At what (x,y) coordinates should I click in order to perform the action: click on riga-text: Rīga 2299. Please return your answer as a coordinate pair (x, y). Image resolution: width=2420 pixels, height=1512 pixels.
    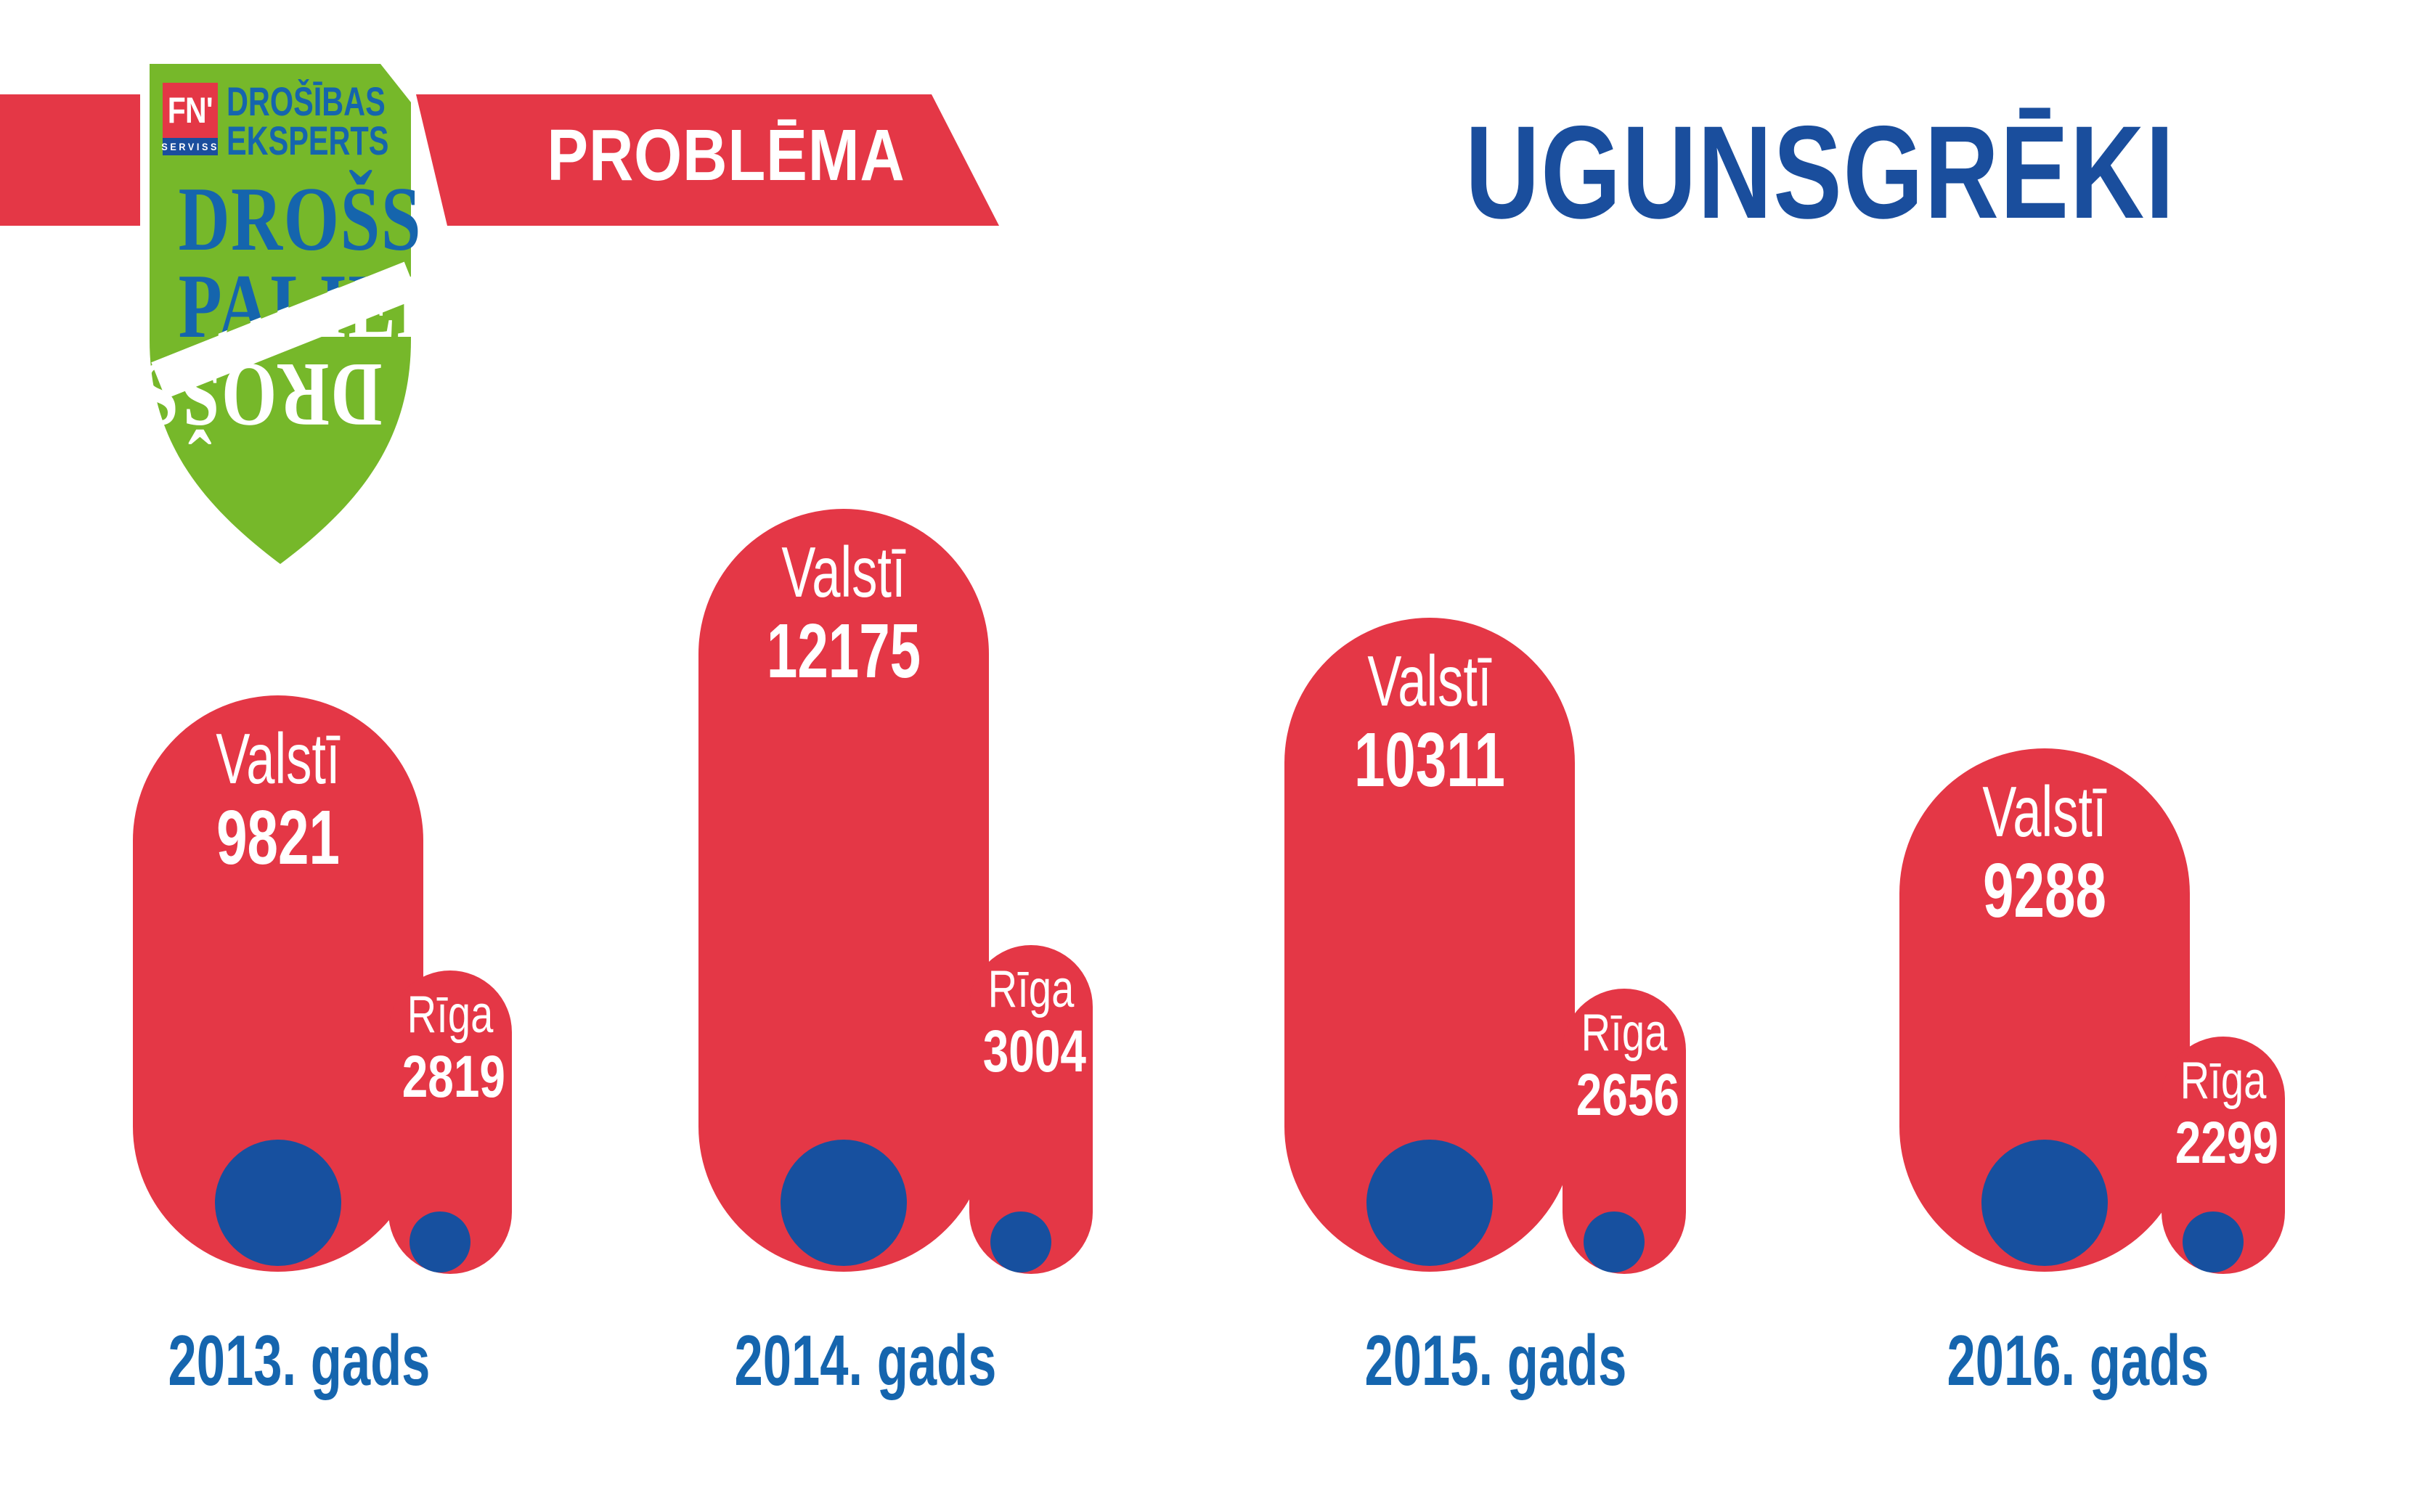
    Looking at the image, I should click on (2226, 1114).